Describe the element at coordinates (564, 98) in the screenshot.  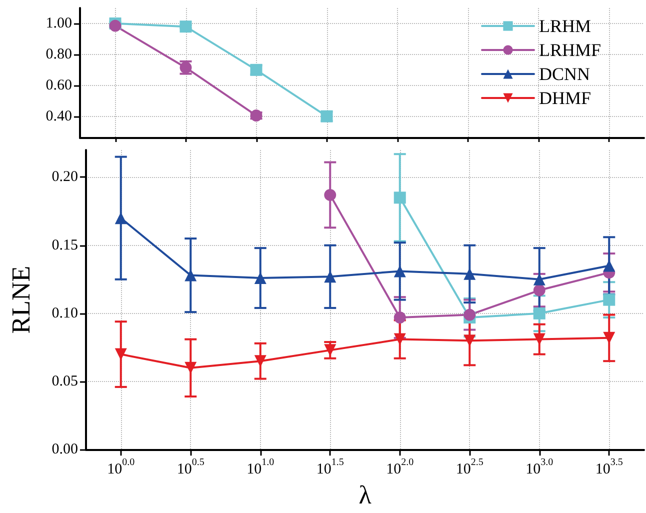
I see `legend-label: DHMF` at that location.